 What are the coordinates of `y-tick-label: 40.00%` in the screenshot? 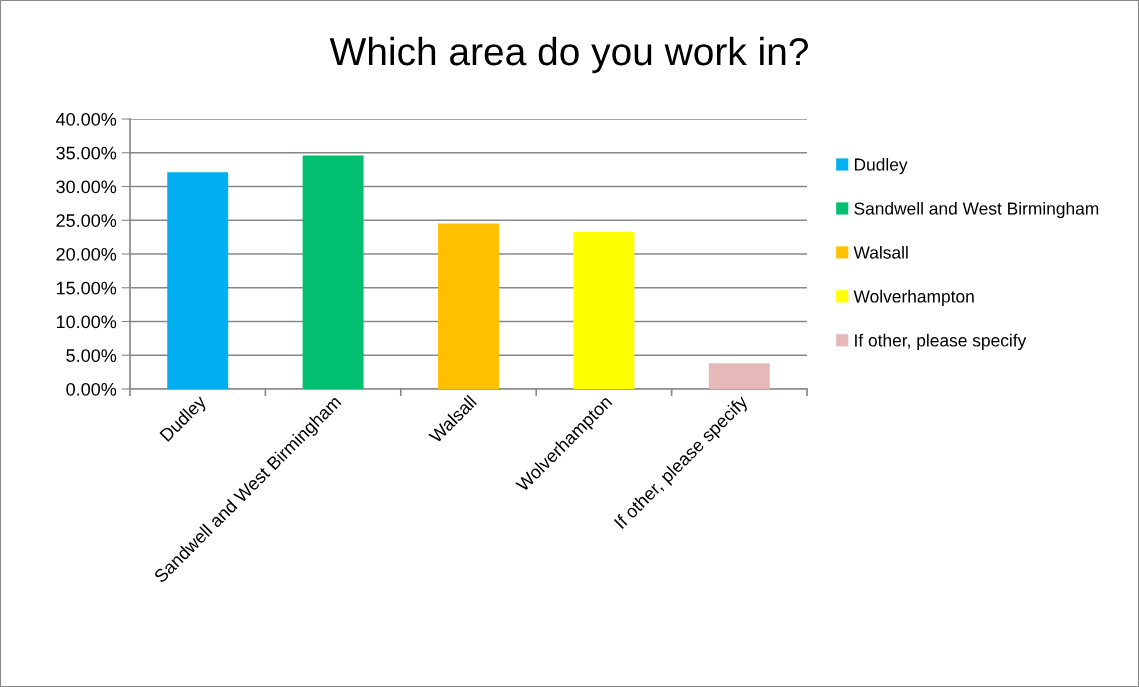 It's located at (86, 119).